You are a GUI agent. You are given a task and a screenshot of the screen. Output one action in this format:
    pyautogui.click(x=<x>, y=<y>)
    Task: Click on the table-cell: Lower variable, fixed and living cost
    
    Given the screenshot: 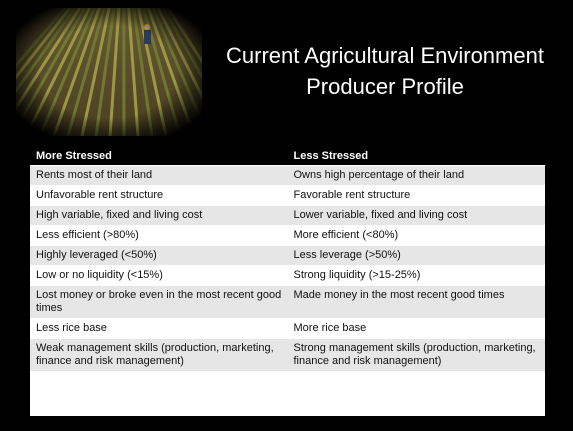 What is the action you would take?
    pyautogui.click(x=416, y=215)
    